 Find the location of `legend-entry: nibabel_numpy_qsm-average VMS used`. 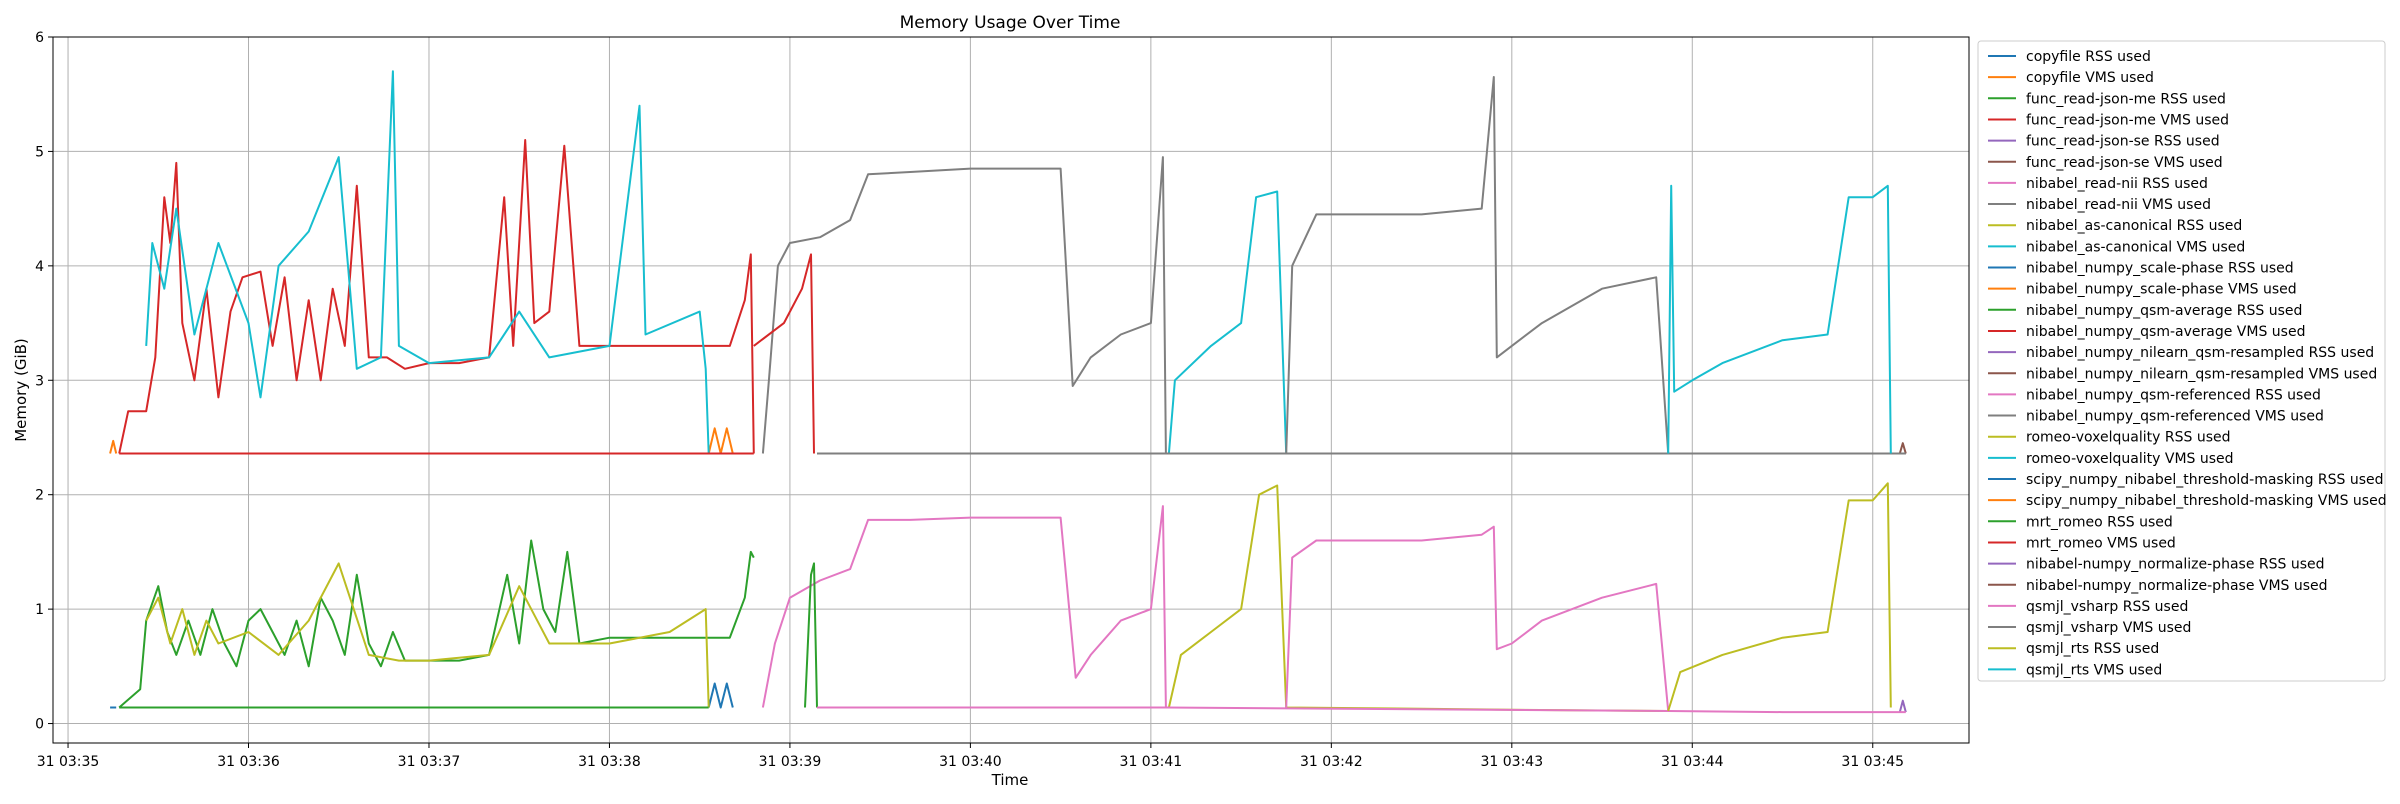

legend-entry: nibabel_numpy_qsm-average VMS used is located at coordinates (2165, 332).